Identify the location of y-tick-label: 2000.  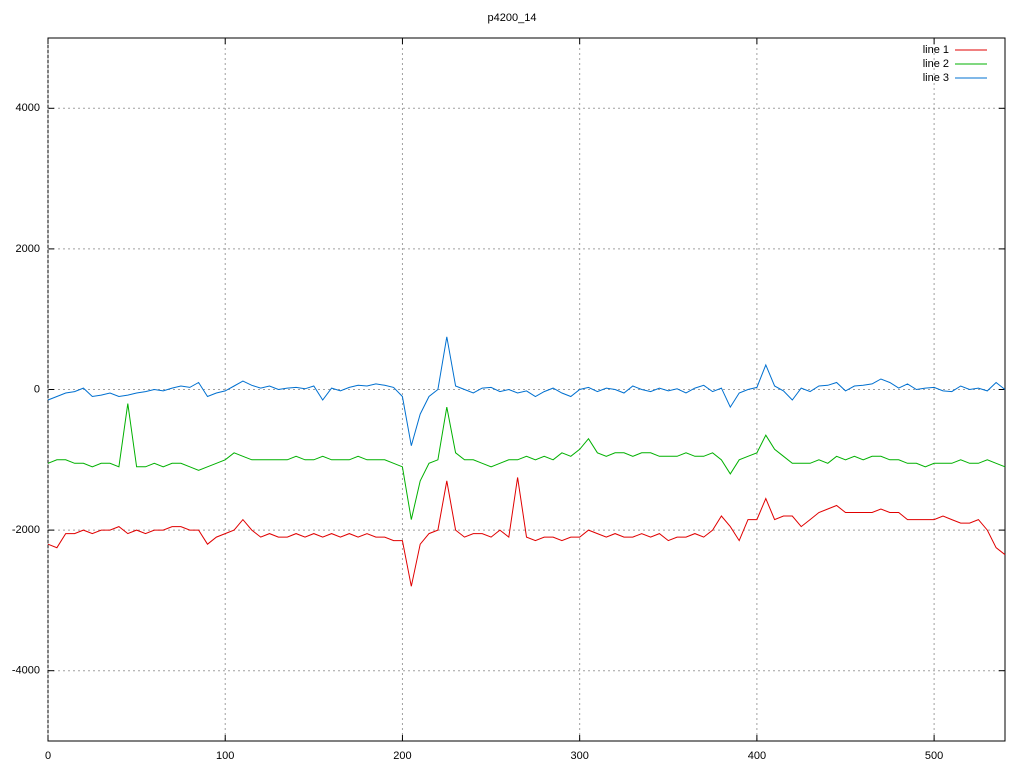
(28, 249).